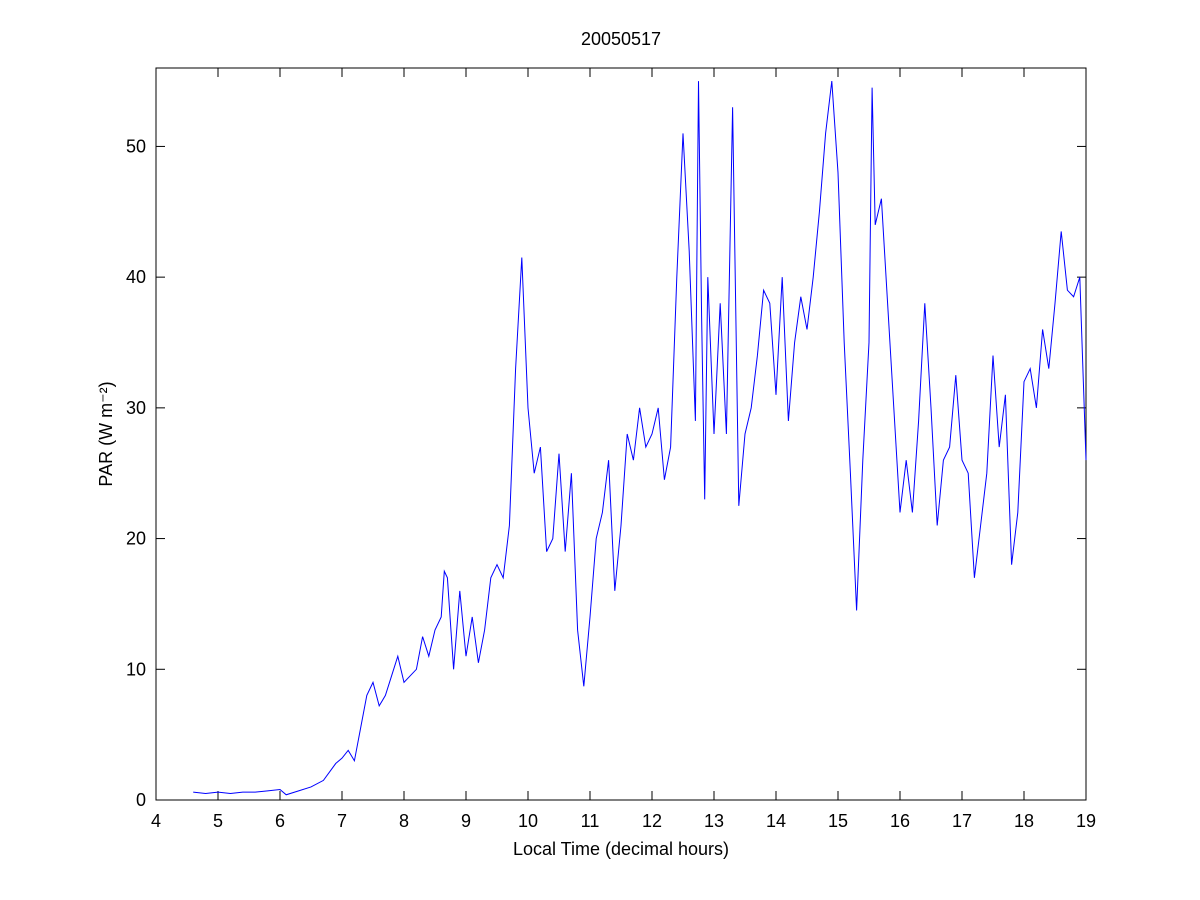 Image resolution: width=1200 pixels, height=900 pixels. What do you see at coordinates (156, 821) in the screenshot?
I see `x-tick-label: 4` at bounding box center [156, 821].